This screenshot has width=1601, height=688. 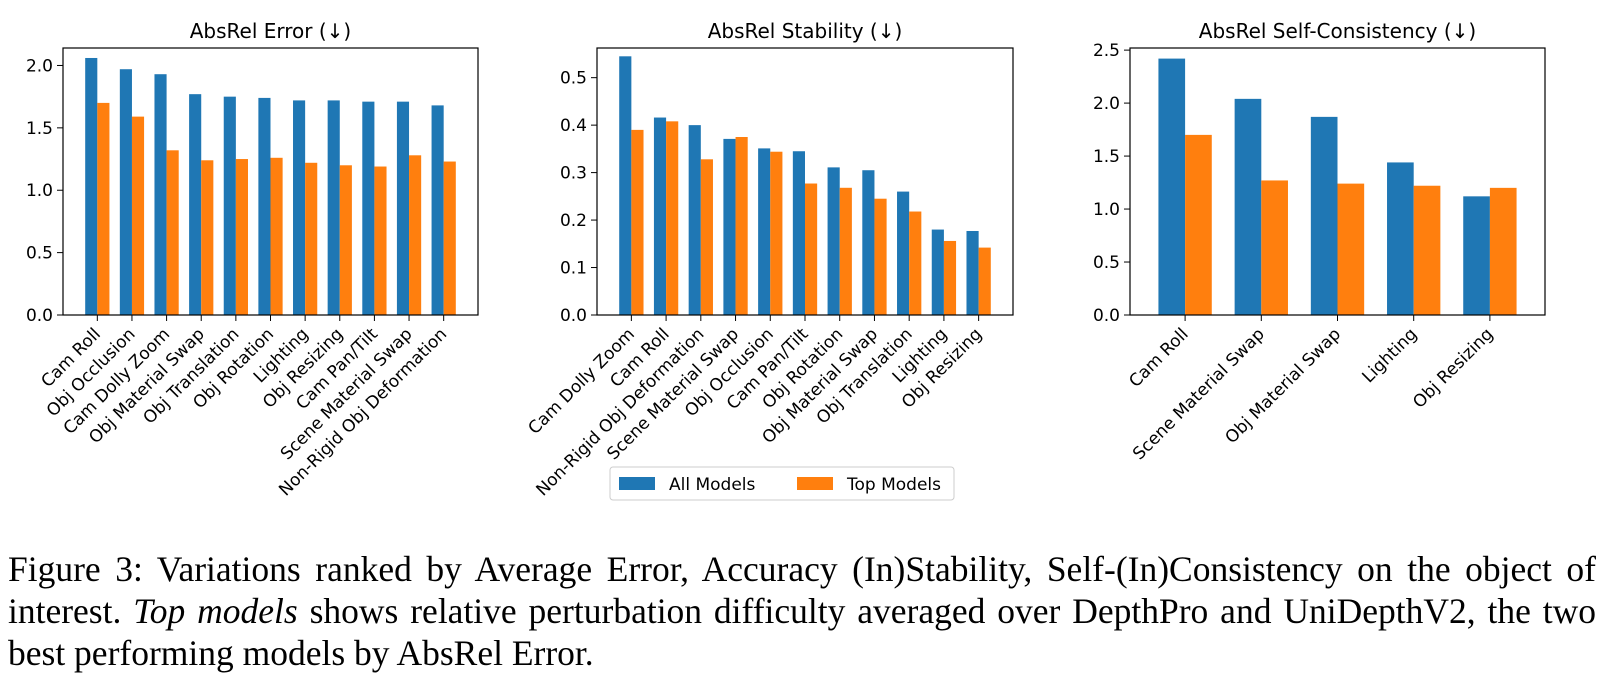 What do you see at coordinates (573, 174) in the screenshot?
I see `y-tick-label: 0.3` at bounding box center [573, 174].